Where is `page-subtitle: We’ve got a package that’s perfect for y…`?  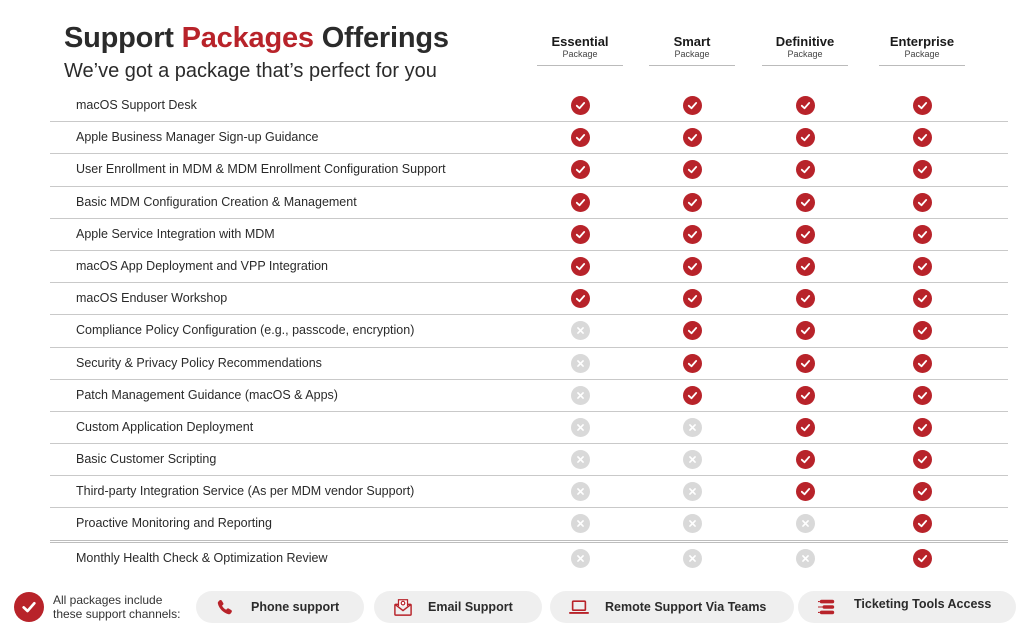 page-subtitle: We’ve got a package that’s perfect for y… is located at coordinates (250, 71).